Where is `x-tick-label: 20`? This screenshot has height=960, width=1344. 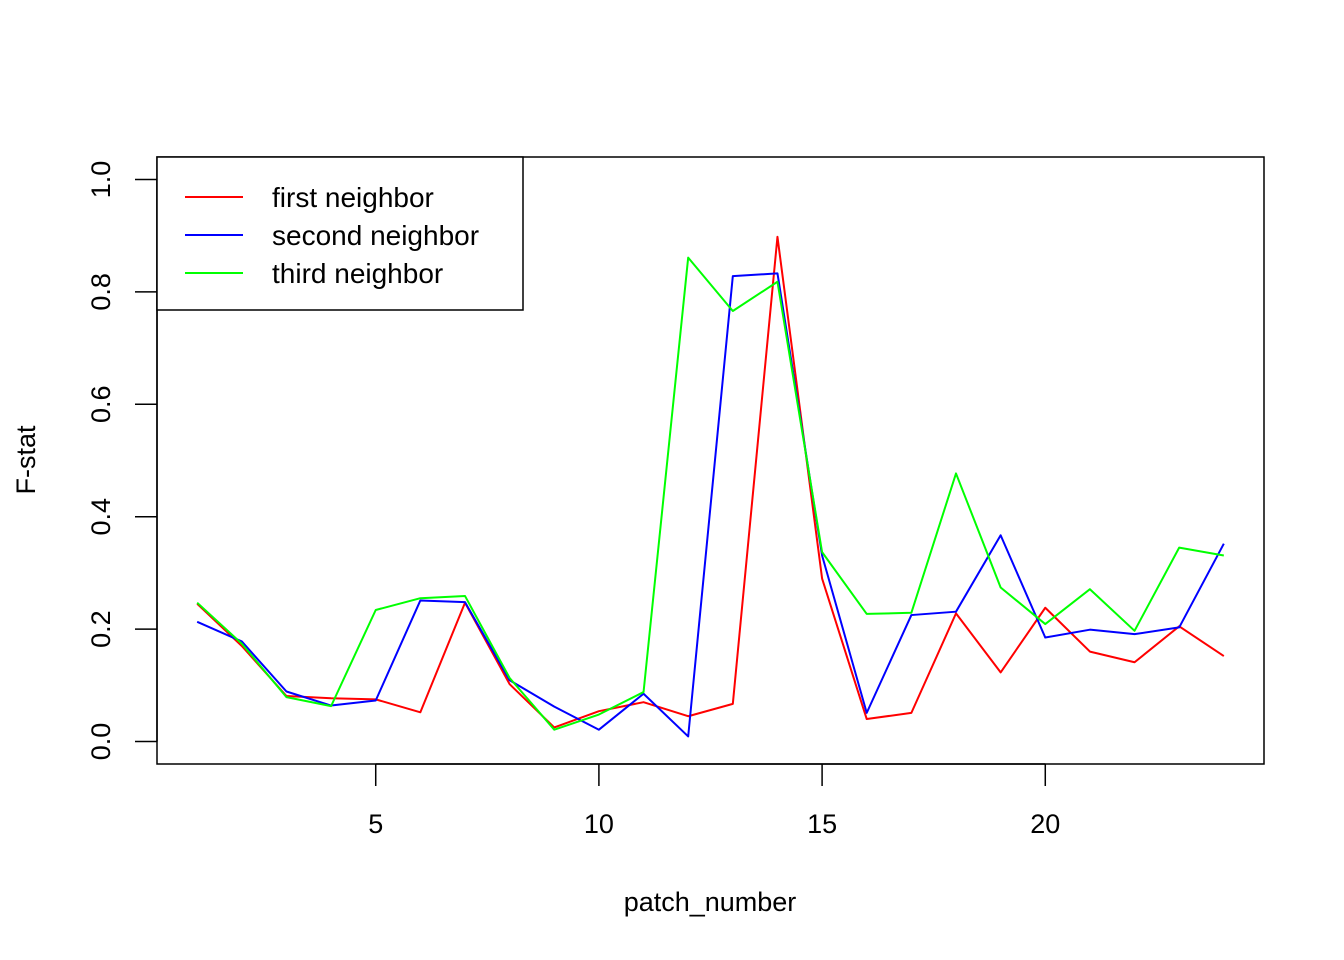
x-tick-label: 20 is located at coordinates (1045, 824).